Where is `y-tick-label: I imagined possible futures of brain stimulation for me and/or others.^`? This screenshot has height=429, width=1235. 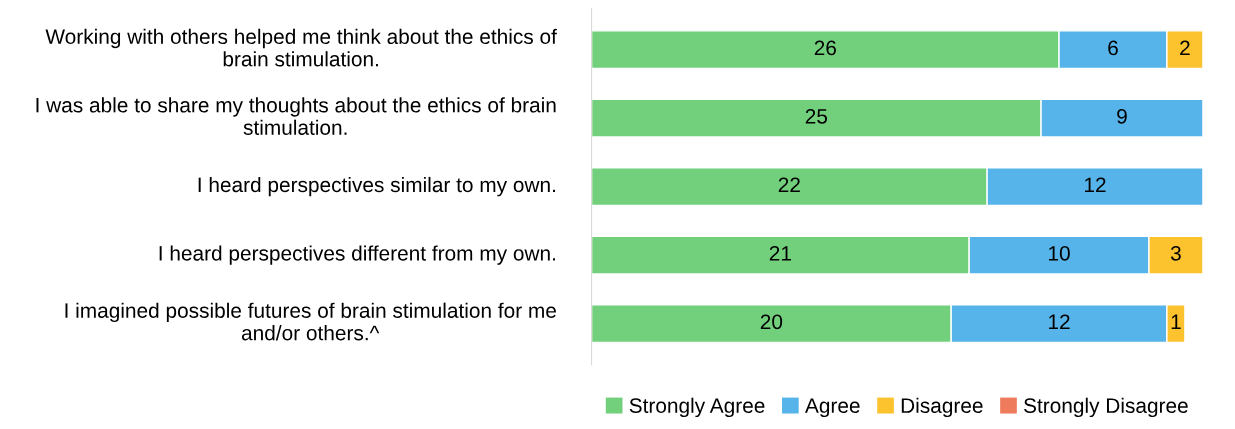
y-tick-label: I imagined possible futures of brain stimulation for me and/or others.^ is located at coordinates (310, 321).